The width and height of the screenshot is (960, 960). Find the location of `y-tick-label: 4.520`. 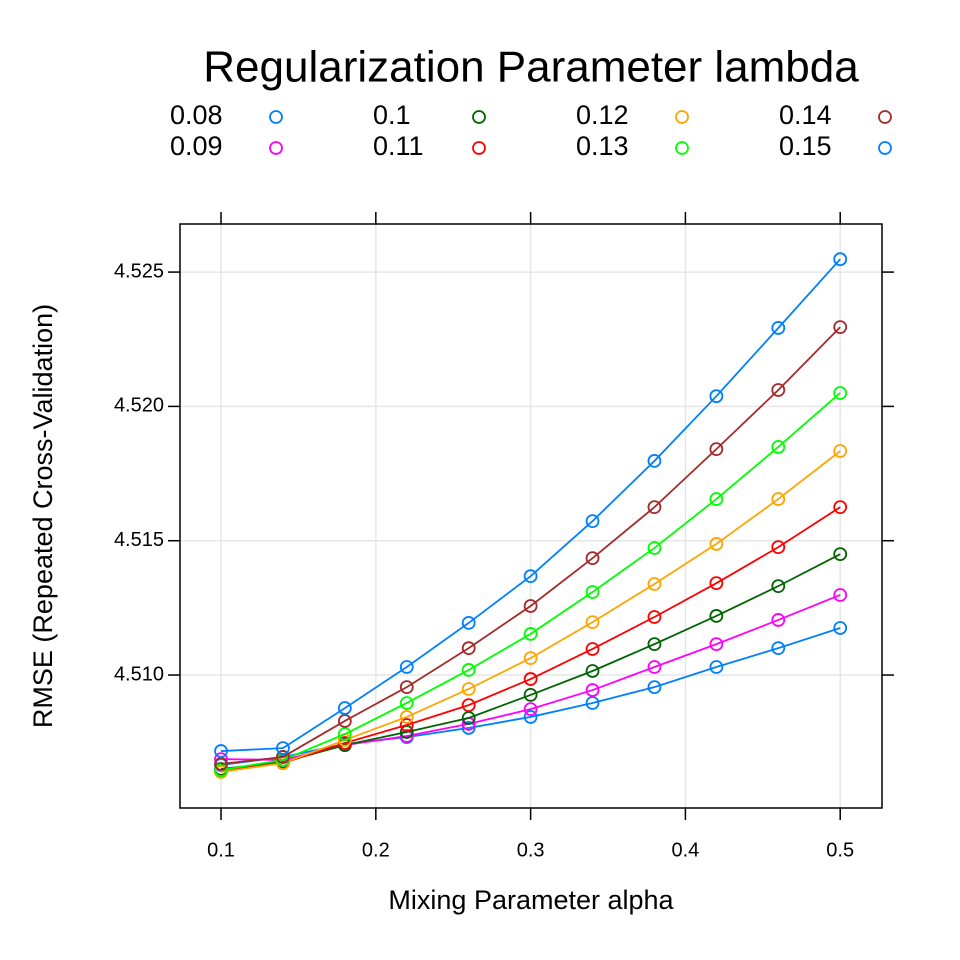

y-tick-label: 4.520 is located at coordinates (139, 406).